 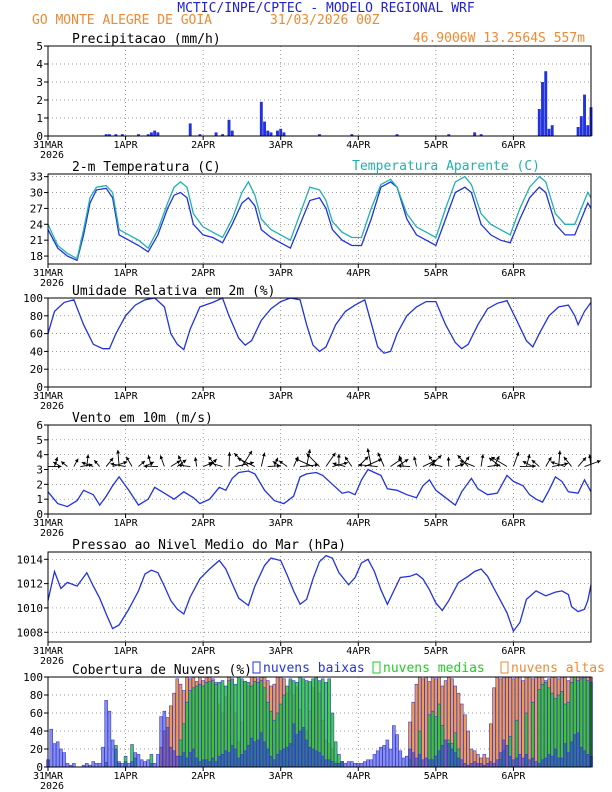 What do you see at coordinates (319, 221) in the screenshot?
I see `series-line-temperatura` at bounding box center [319, 221].